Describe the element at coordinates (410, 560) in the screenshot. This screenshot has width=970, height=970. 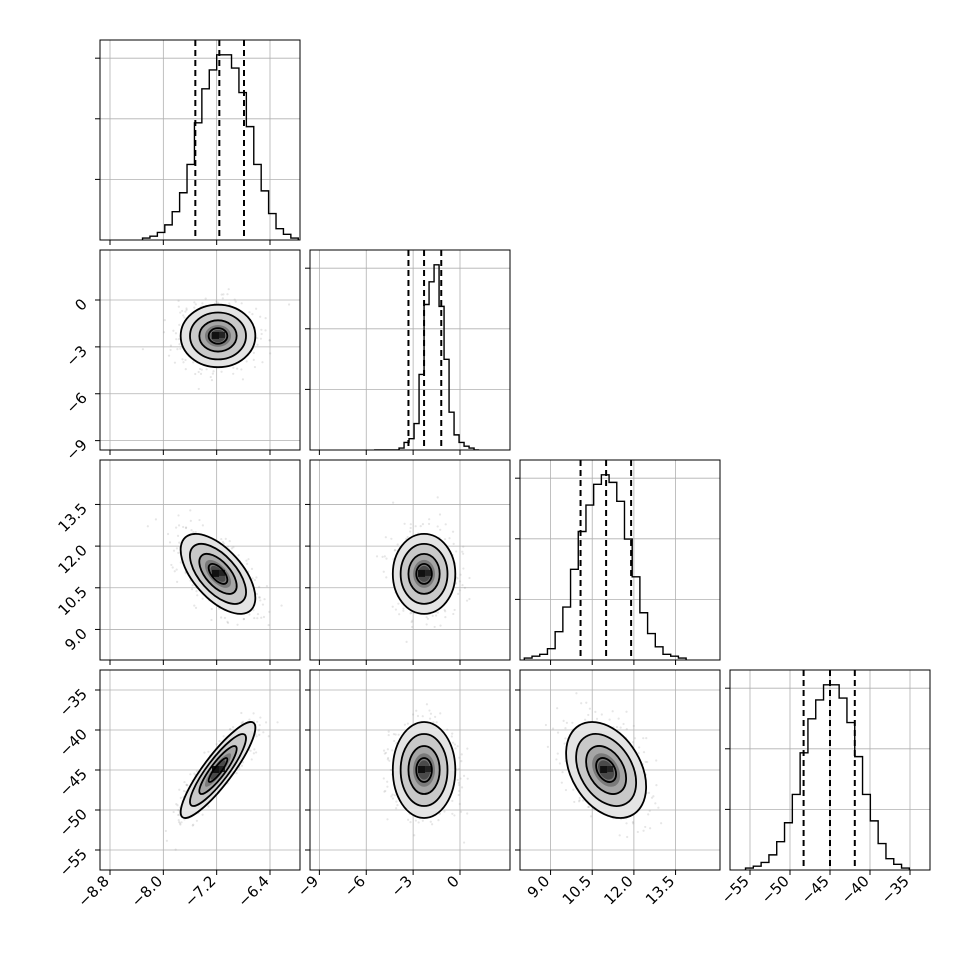
I see `panel-frame` at that location.